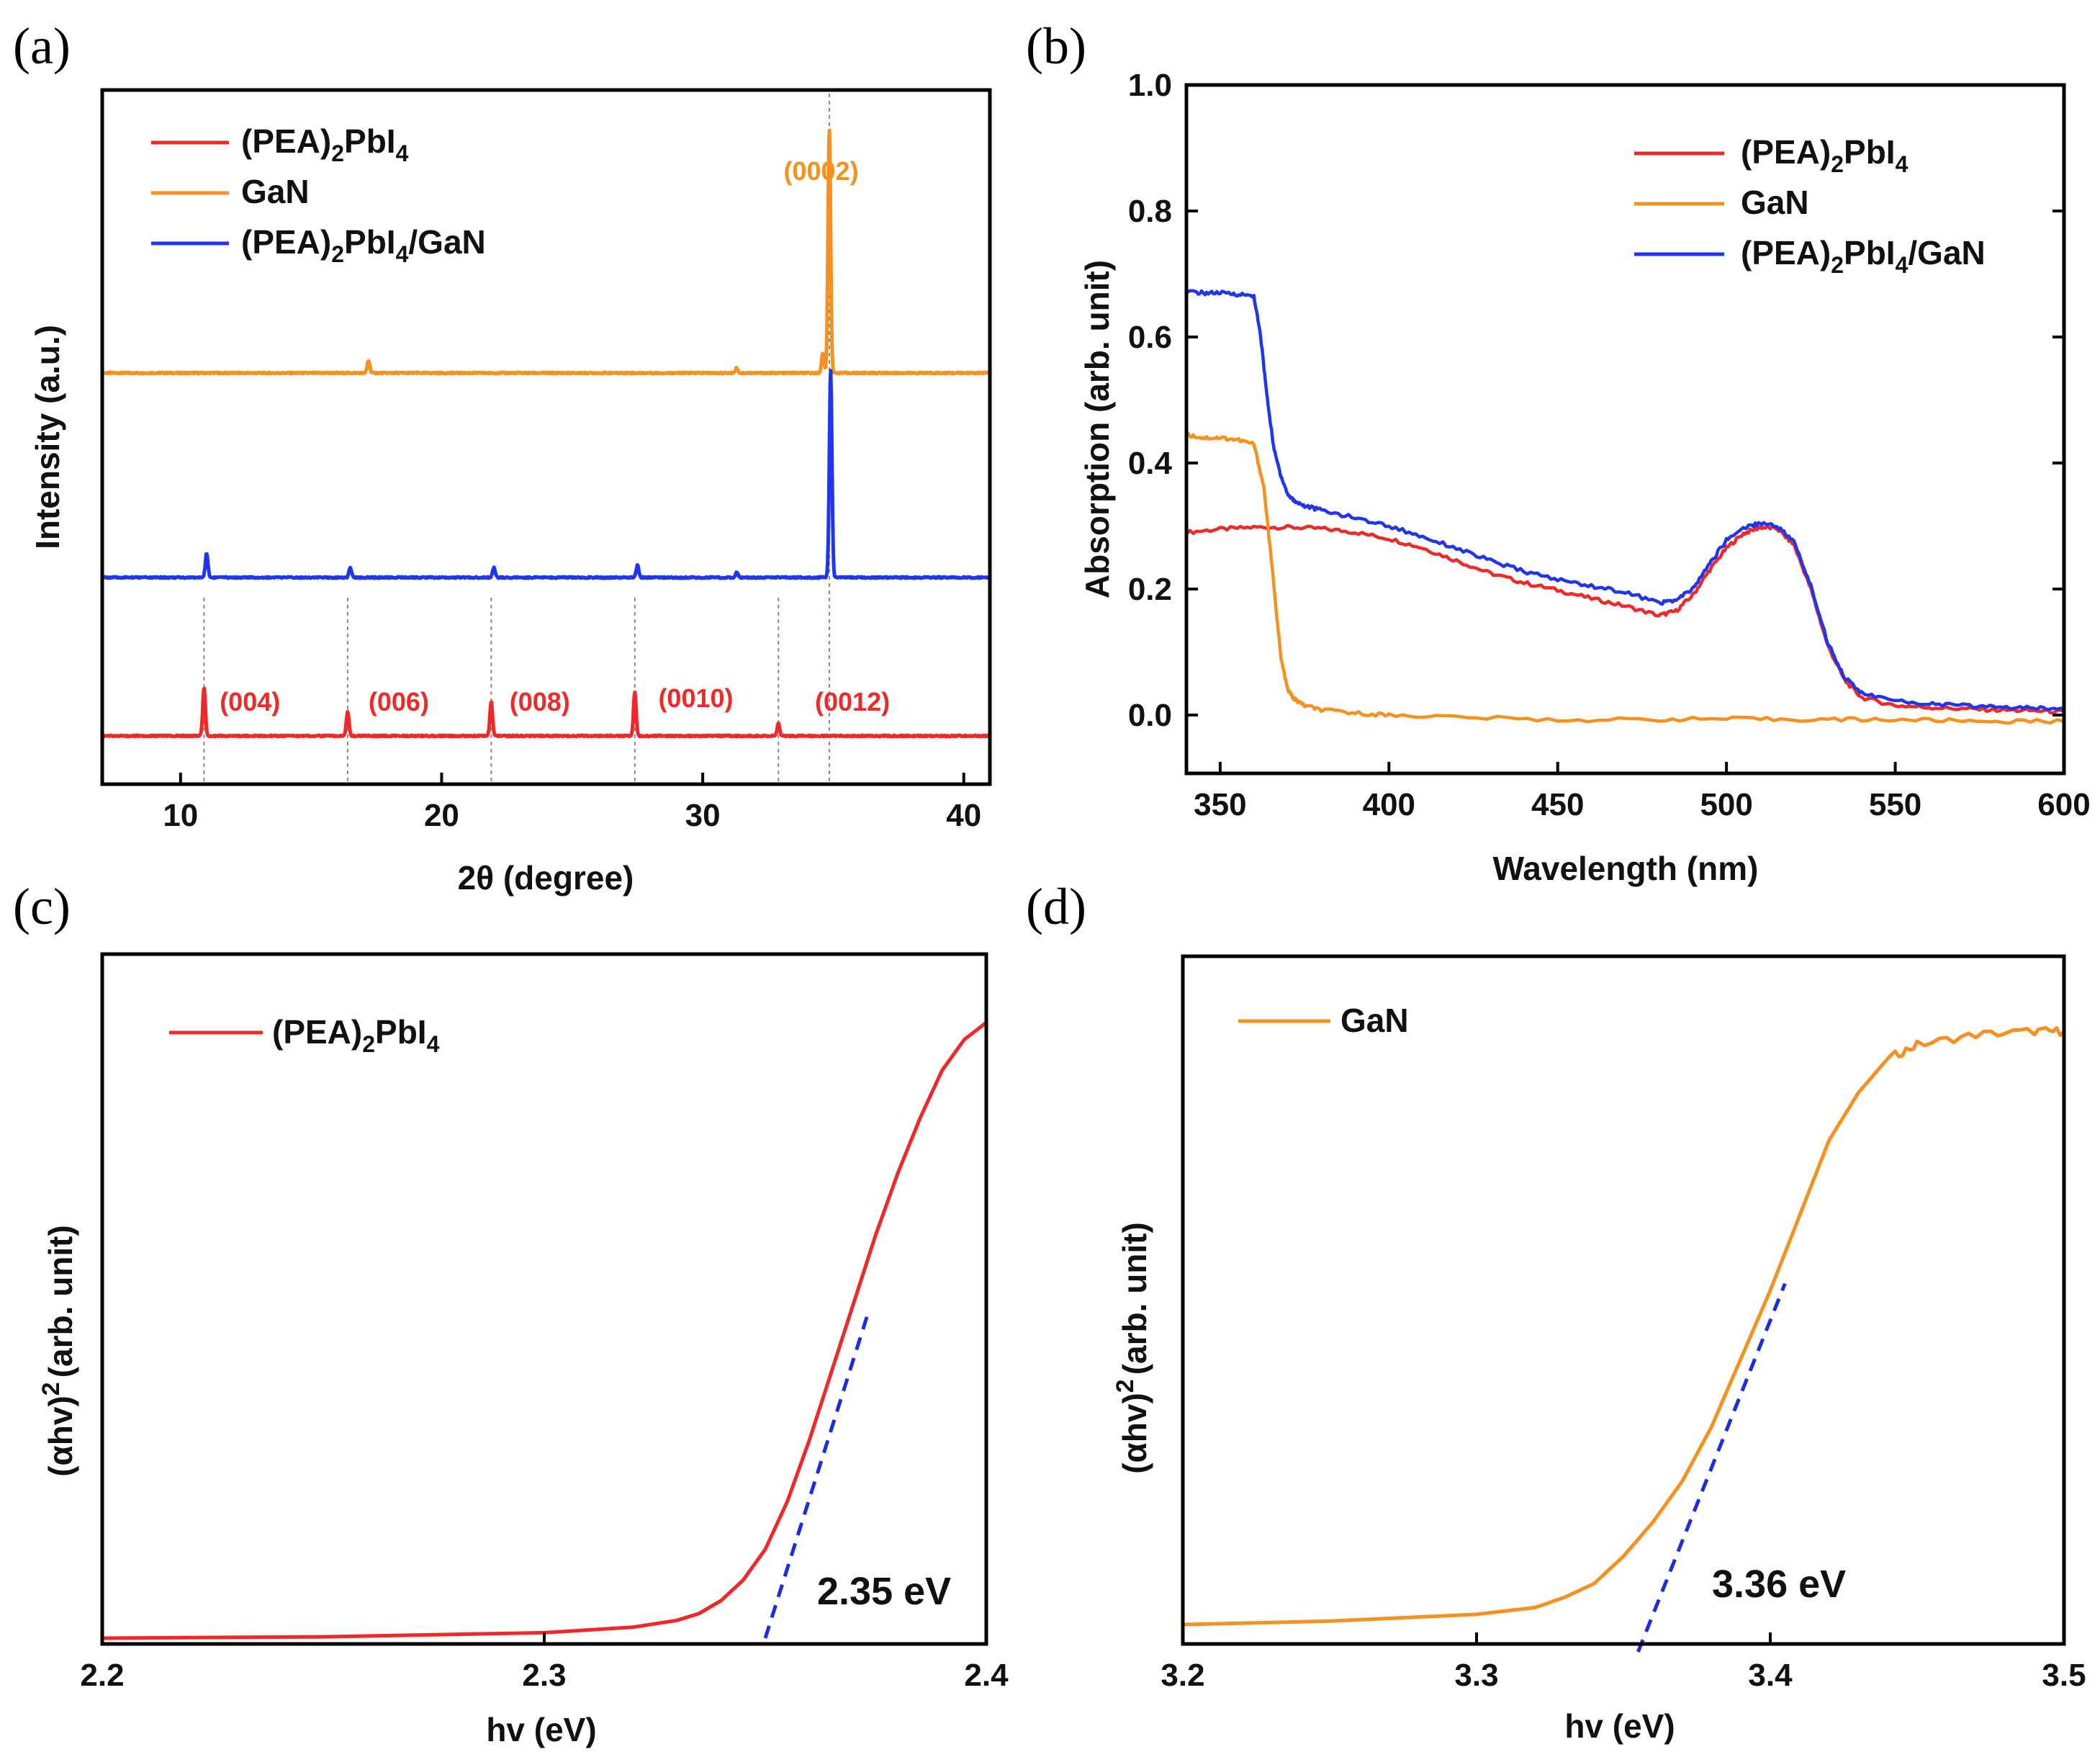  Describe the element at coordinates (399, 702) in the screenshot. I see `peak-annotation: (006)` at that location.